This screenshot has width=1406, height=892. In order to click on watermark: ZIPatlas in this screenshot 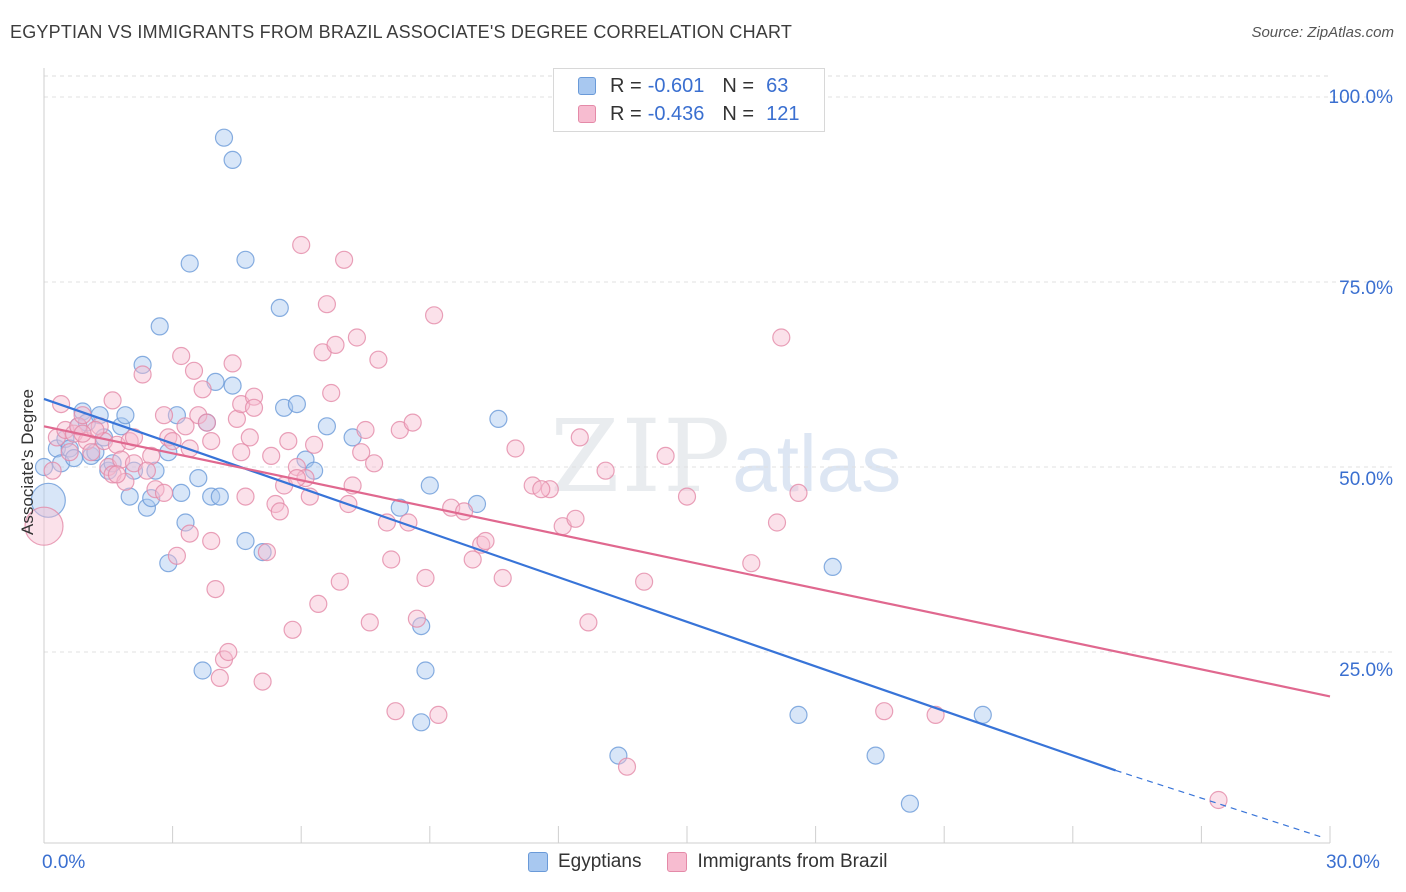, I will do `click(725, 456)`.